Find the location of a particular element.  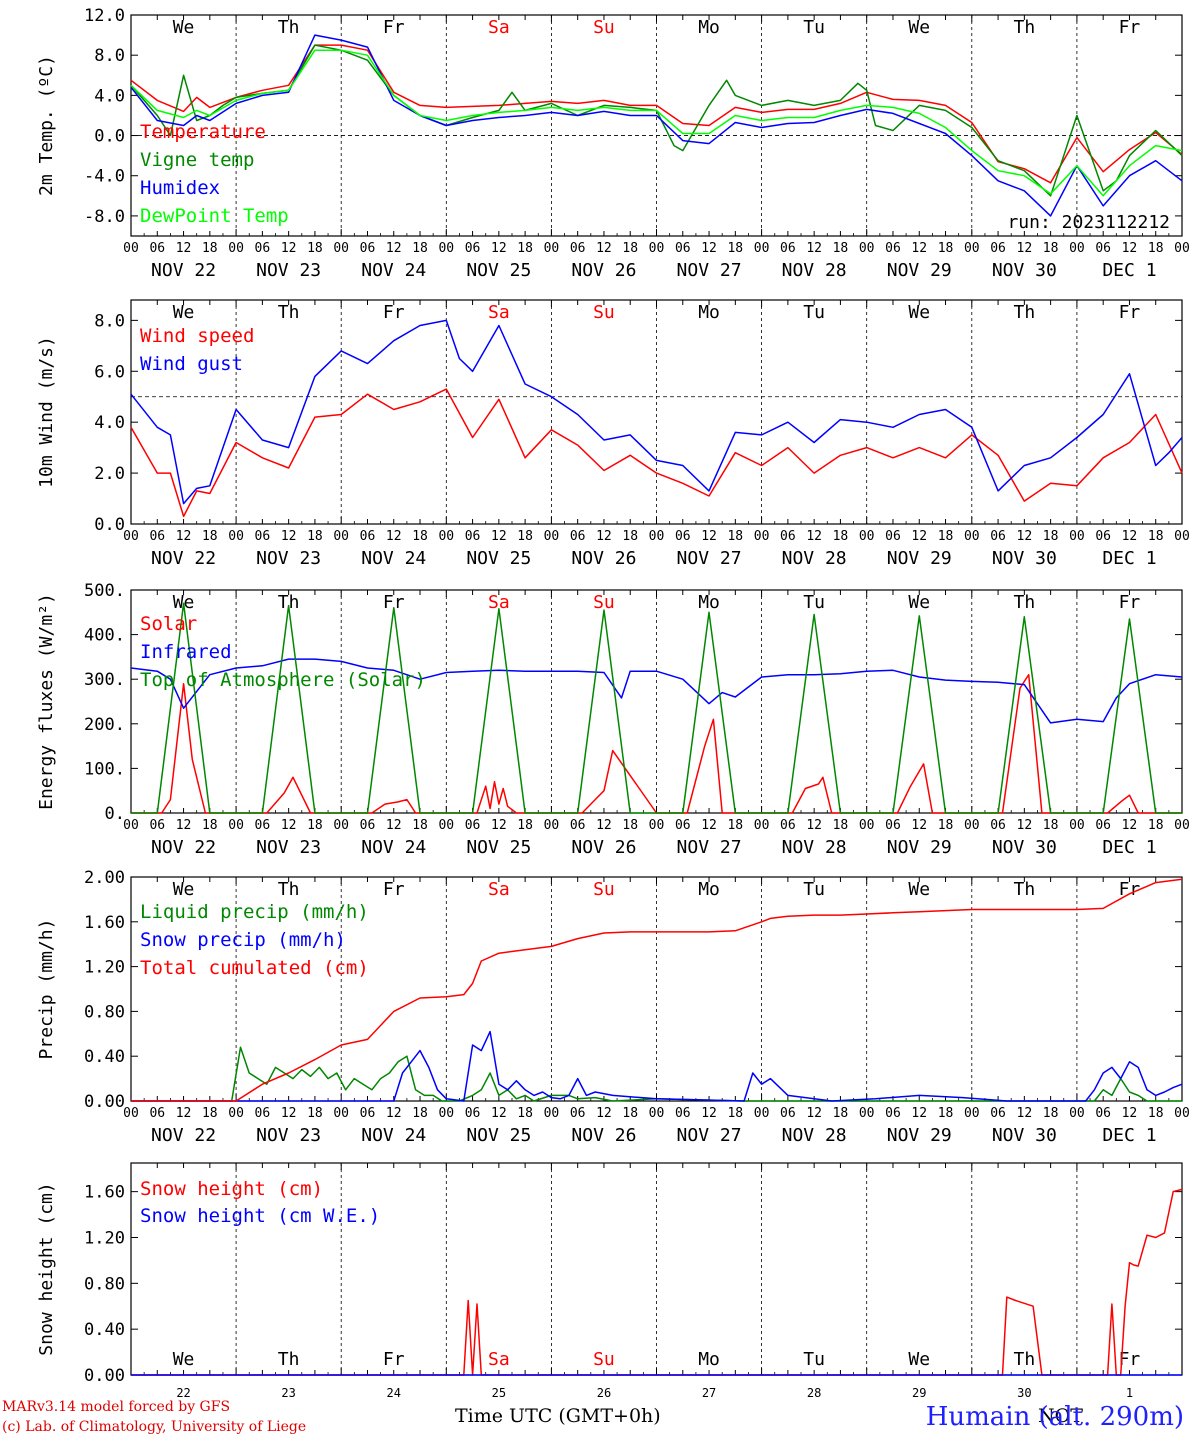

y-tick-label: 100. is located at coordinates (104, 769).